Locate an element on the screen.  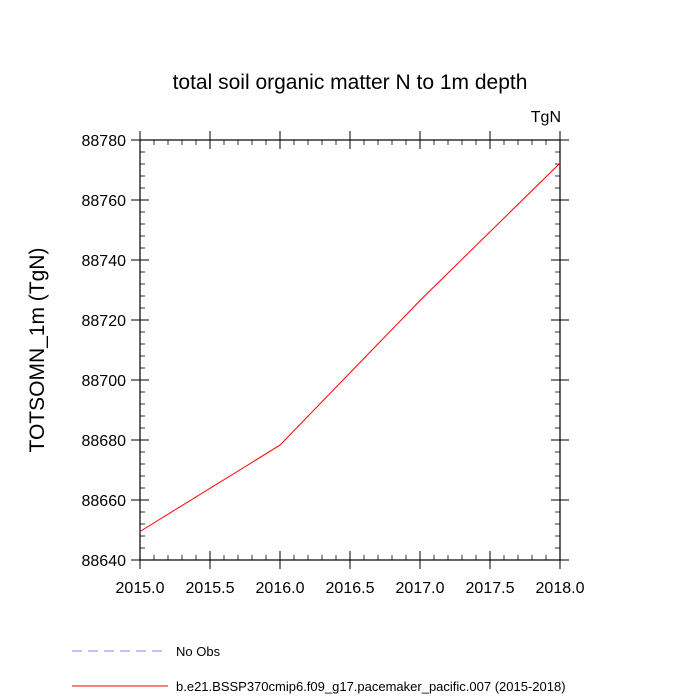
x-tick-label: 2015.5 is located at coordinates (210, 588).